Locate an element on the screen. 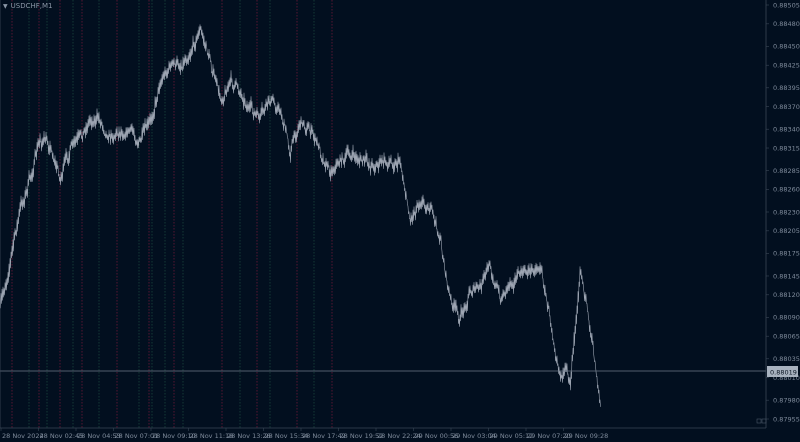  time-tick-label: 28 Nov 07:01 is located at coordinates (137, 436).